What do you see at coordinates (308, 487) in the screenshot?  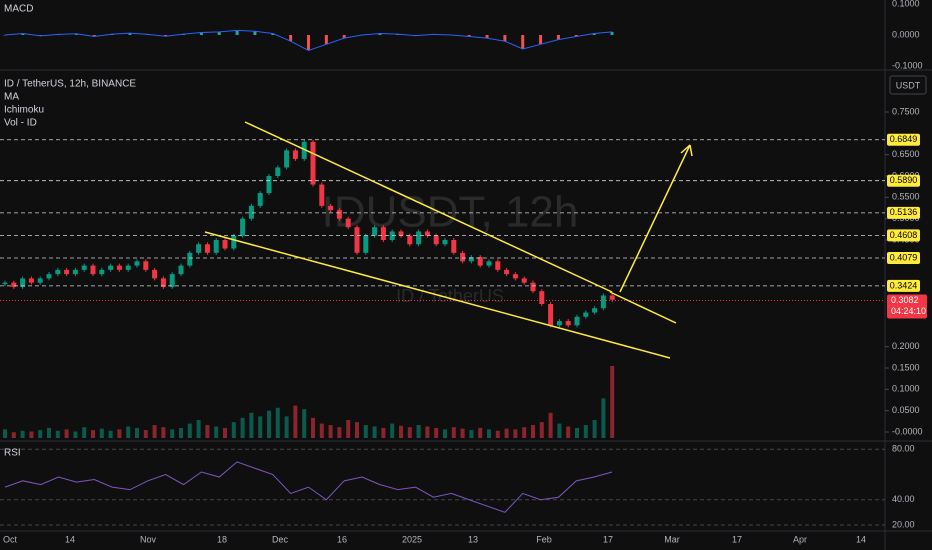 I see `rsi-line` at bounding box center [308, 487].